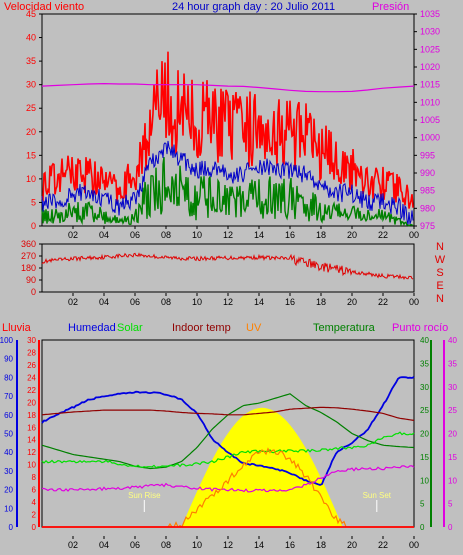  What do you see at coordinates (422, 527) in the screenshot?
I see `temperatura-tick-label: 0` at bounding box center [422, 527].